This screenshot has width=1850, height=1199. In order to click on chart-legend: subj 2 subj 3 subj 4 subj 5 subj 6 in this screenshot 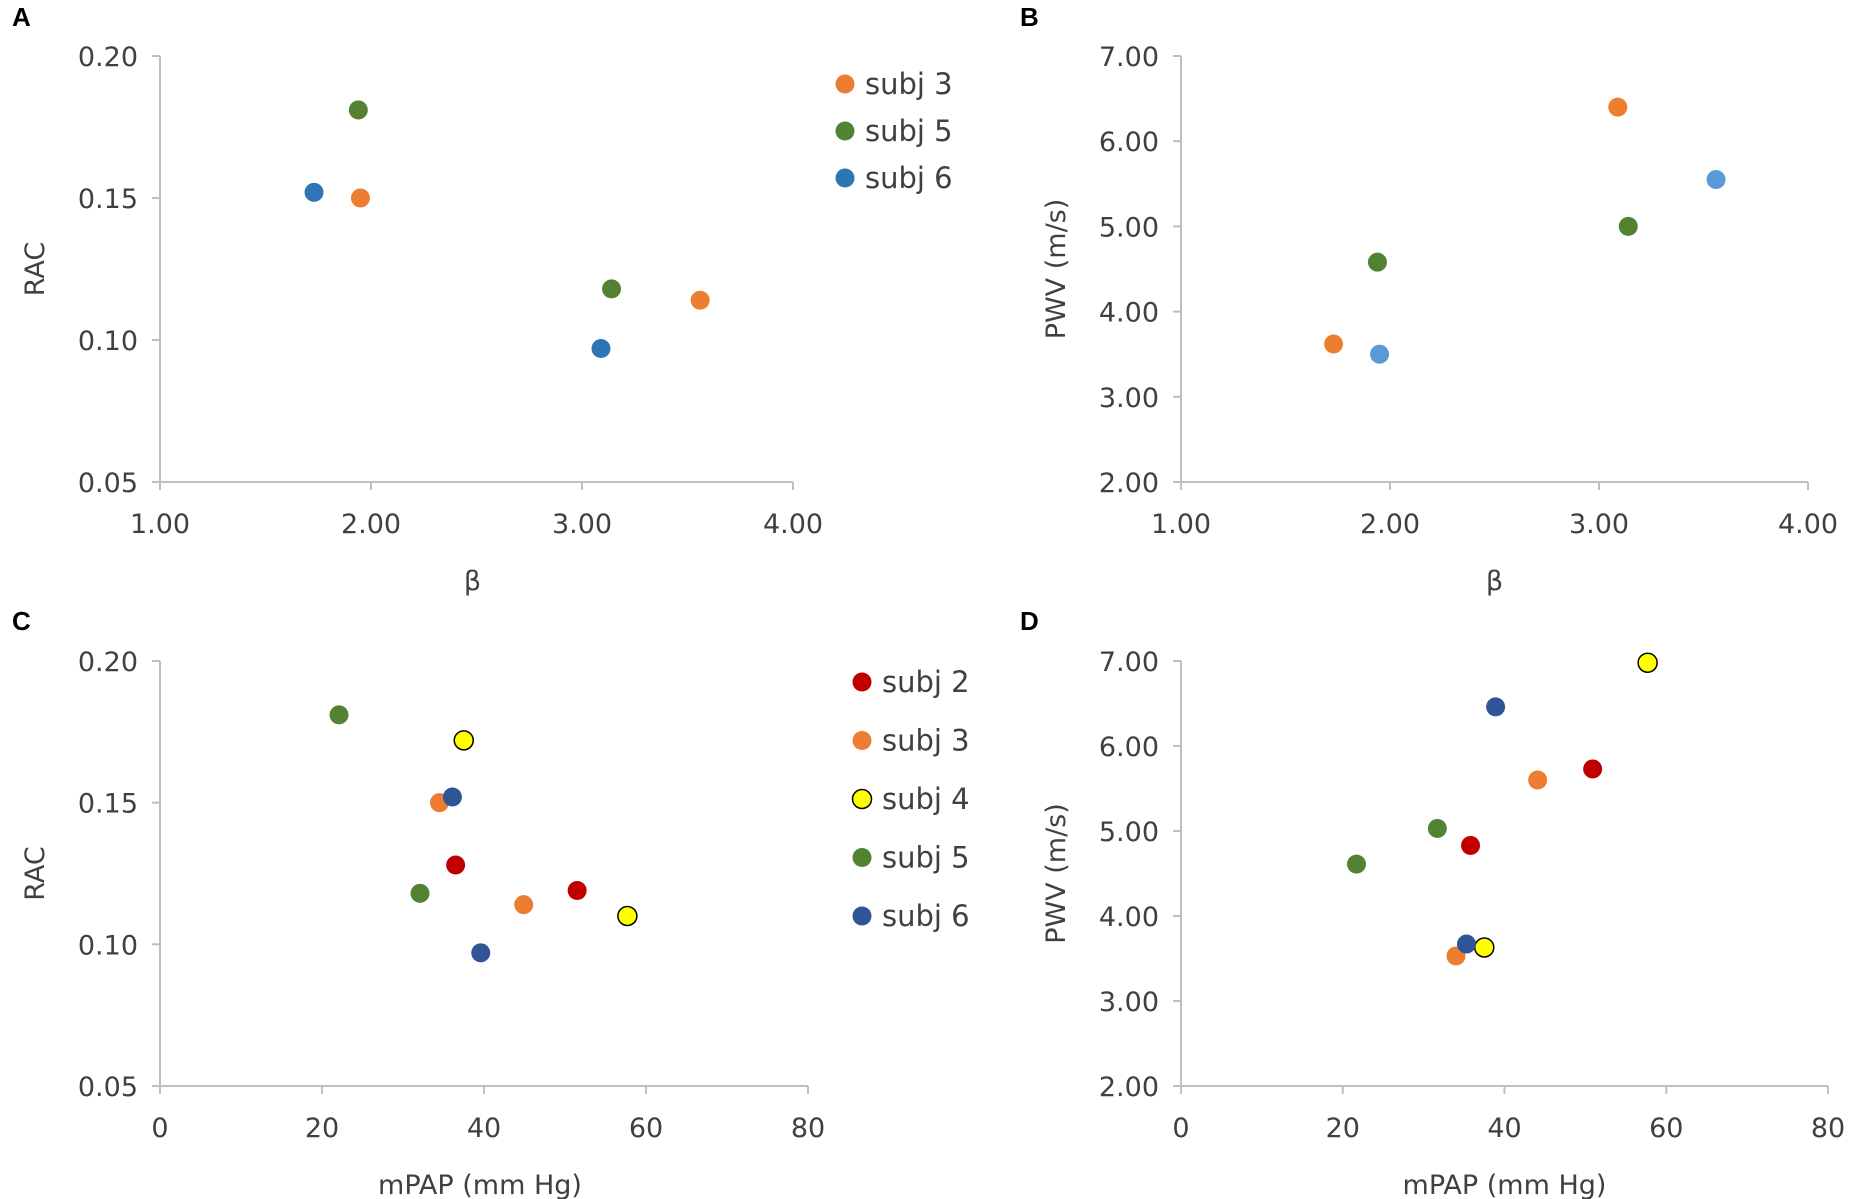, I will do `click(910, 799)`.